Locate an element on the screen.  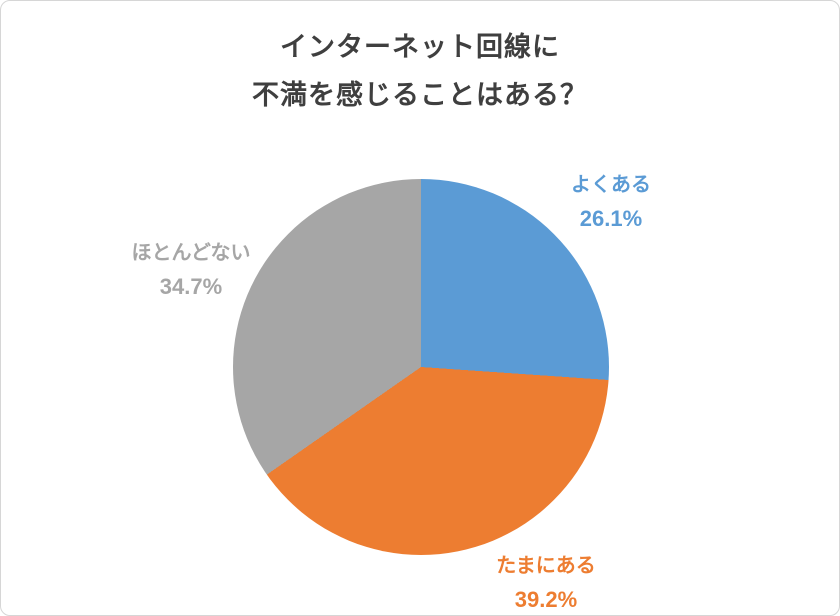
slice-name: たまにある is located at coordinates (546, 566).